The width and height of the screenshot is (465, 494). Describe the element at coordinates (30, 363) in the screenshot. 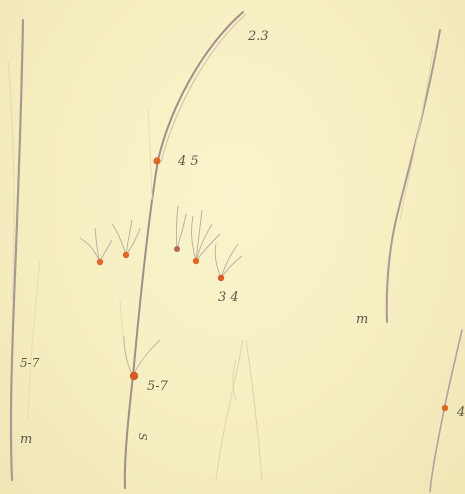

I see `label-stage-57-left: 5-7` at that location.